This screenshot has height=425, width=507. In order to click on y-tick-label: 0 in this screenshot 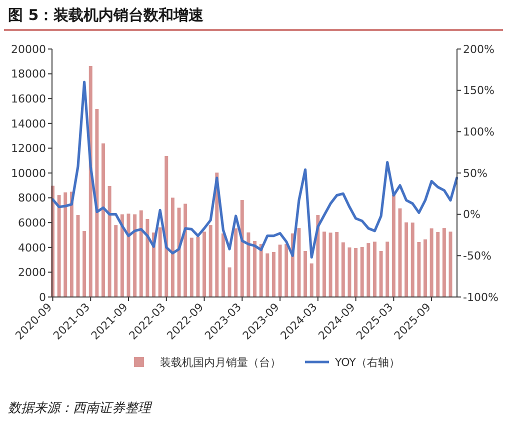, I will do `click(42, 297)`.